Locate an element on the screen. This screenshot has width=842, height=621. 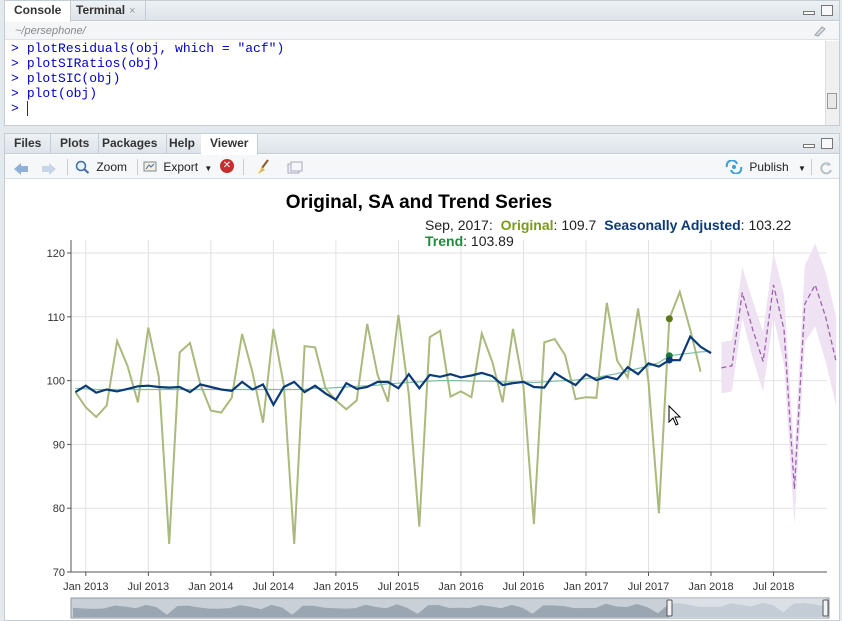
forecast-interval-band is located at coordinates (779, 384).